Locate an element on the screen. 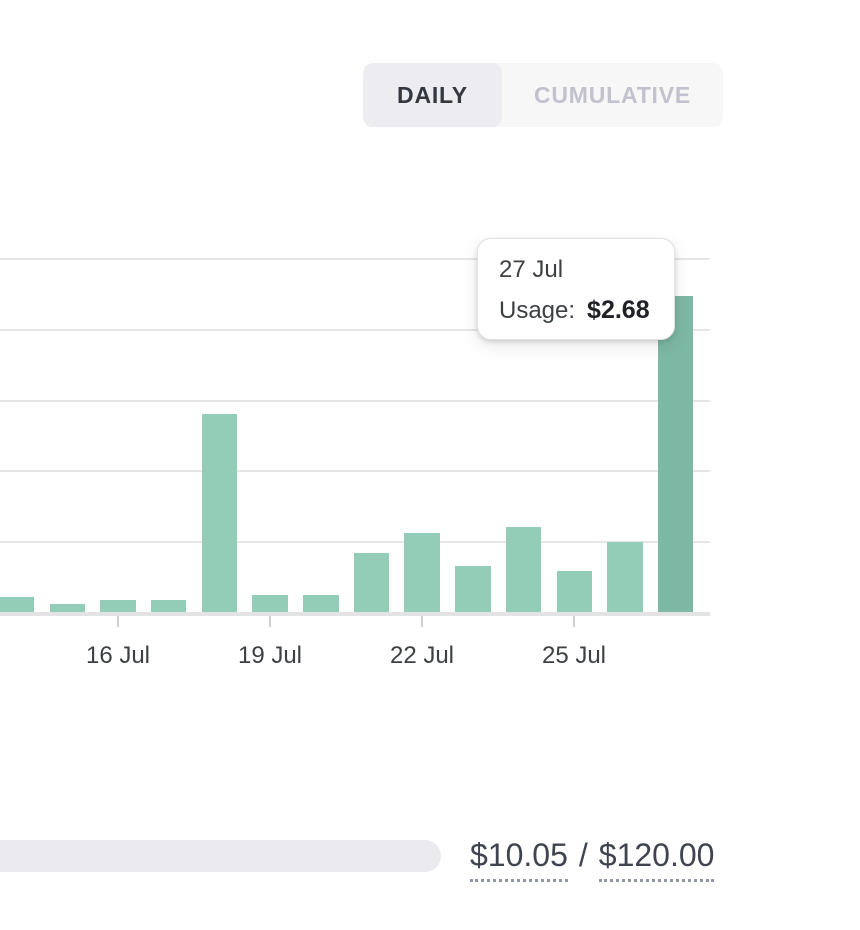 Image resolution: width=860 pixels, height=930 pixels. usage-amount-used: $10.05 is located at coordinates (519, 859).